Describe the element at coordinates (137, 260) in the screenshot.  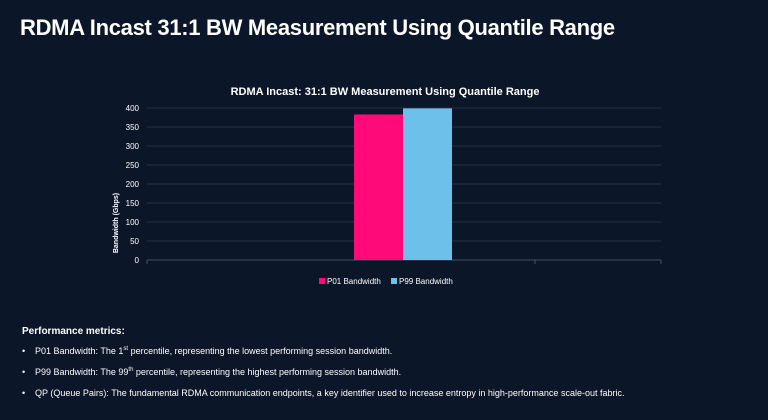
I see `y-tick-label: 0` at that location.